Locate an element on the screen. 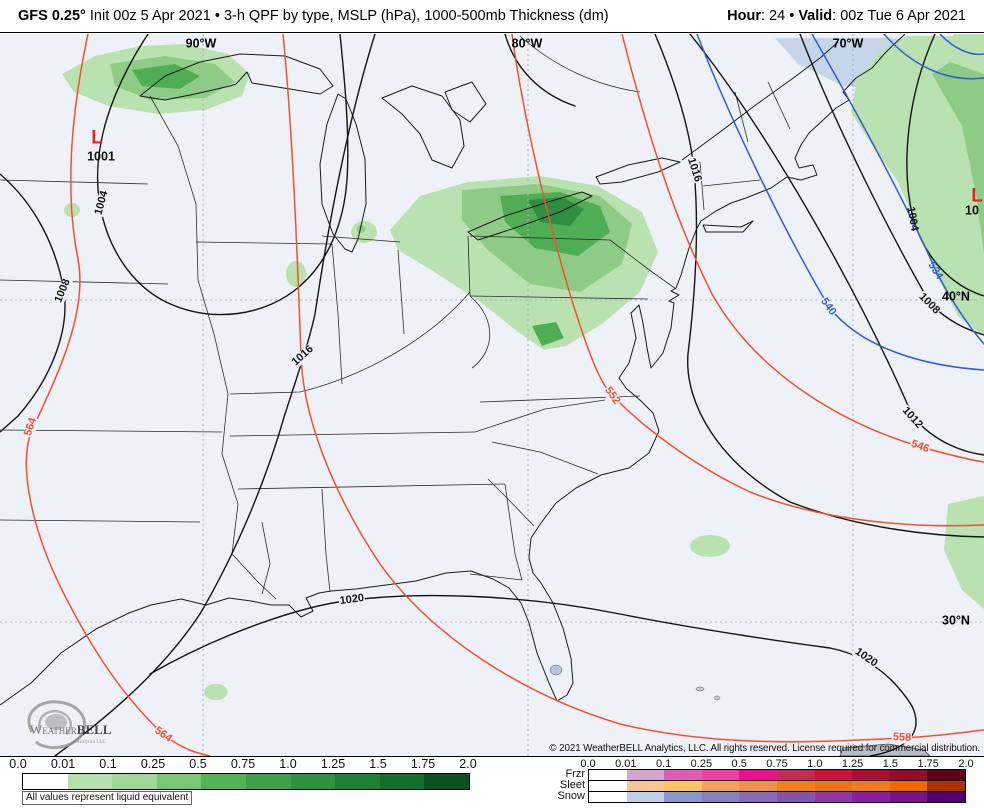 This screenshot has height=808, width=984. hour-value: : 24 is located at coordinates (773, 16).